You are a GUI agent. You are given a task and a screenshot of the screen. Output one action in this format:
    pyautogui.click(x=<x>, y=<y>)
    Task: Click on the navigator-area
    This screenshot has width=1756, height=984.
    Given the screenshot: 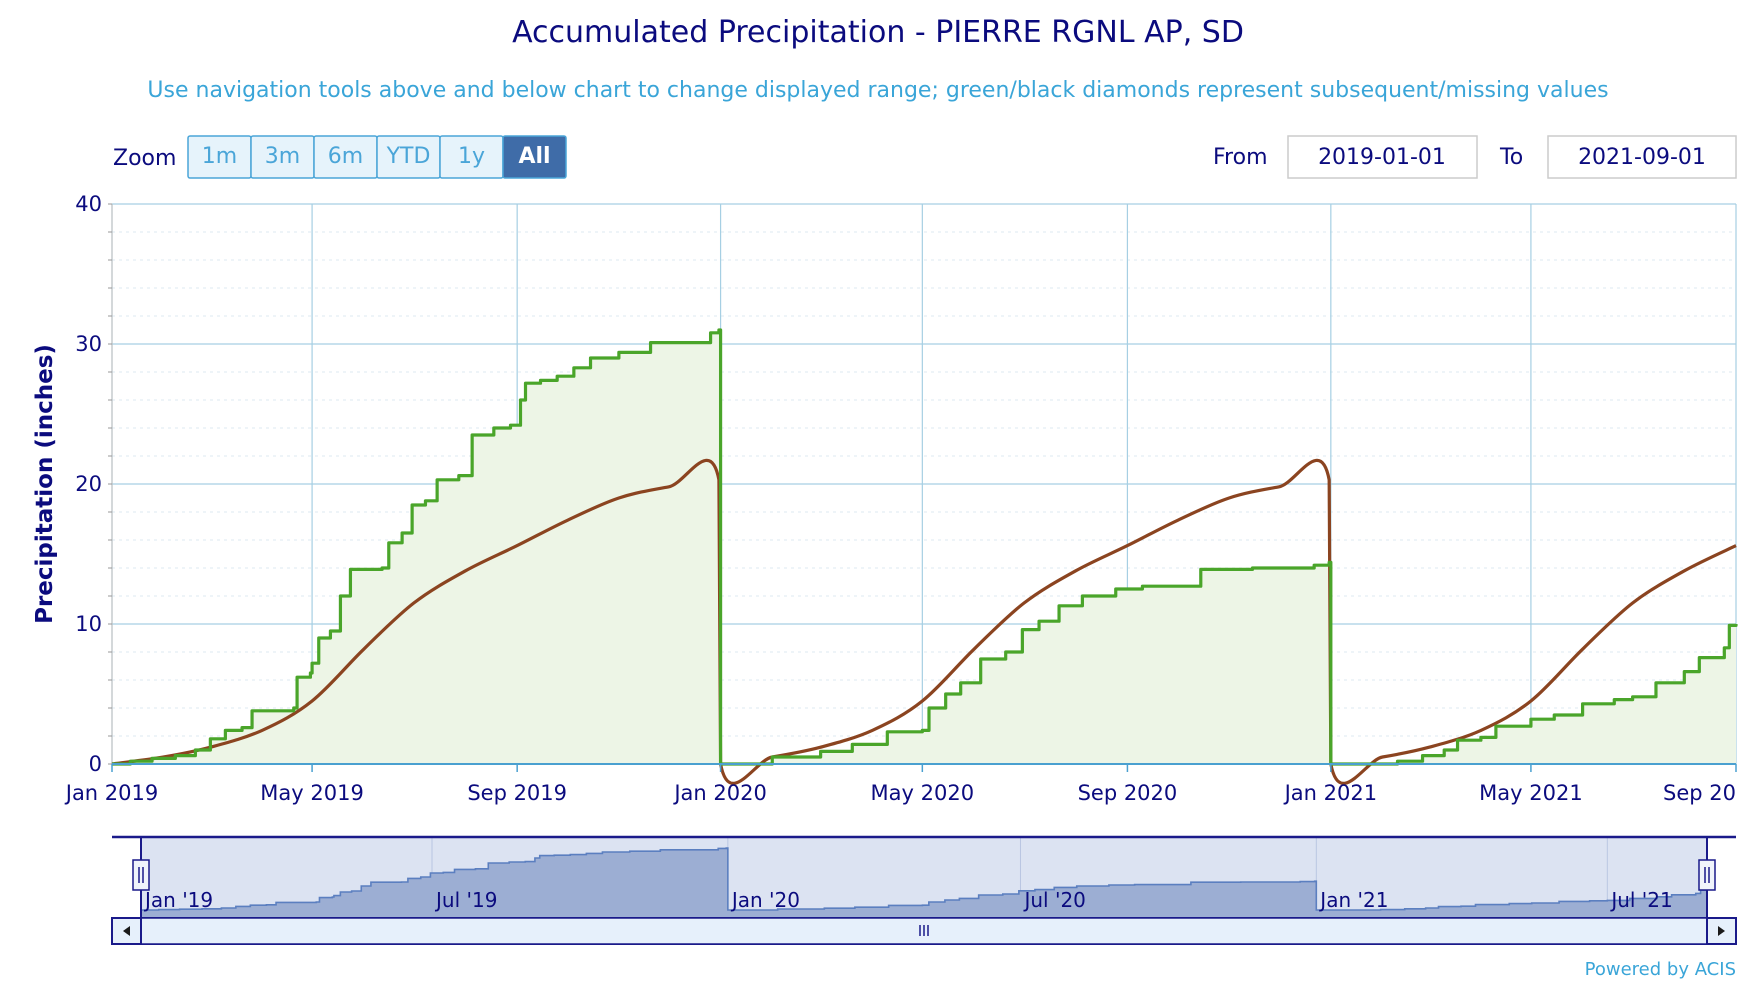 What is the action you would take?
    pyautogui.click(x=924, y=883)
    